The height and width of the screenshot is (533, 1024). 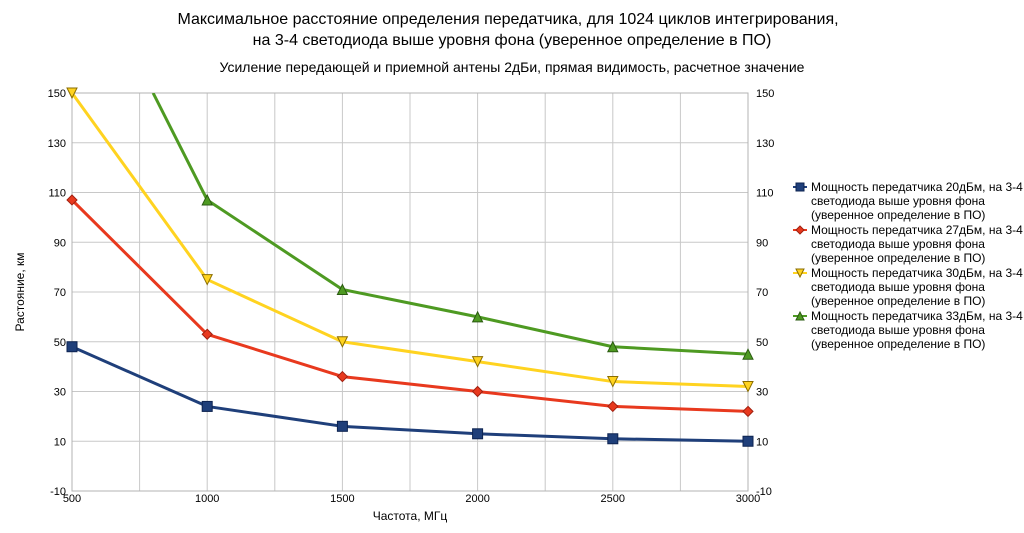 What do you see at coordinates (748, 499) in the screenshot?
I see `x-tick-label: 3000` at bounding box center [748, 499].